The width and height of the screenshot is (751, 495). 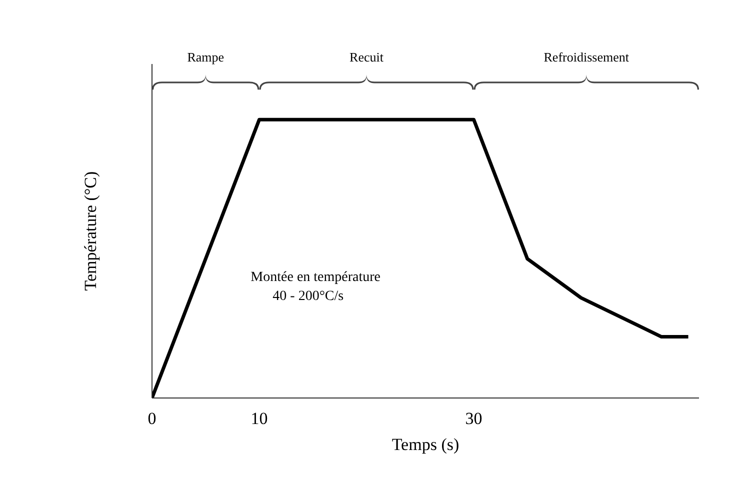 What do you see at coordinates (259, 418) in the screenshot?
I see `x-tick-label: 10` at bounding box center [259, 418].